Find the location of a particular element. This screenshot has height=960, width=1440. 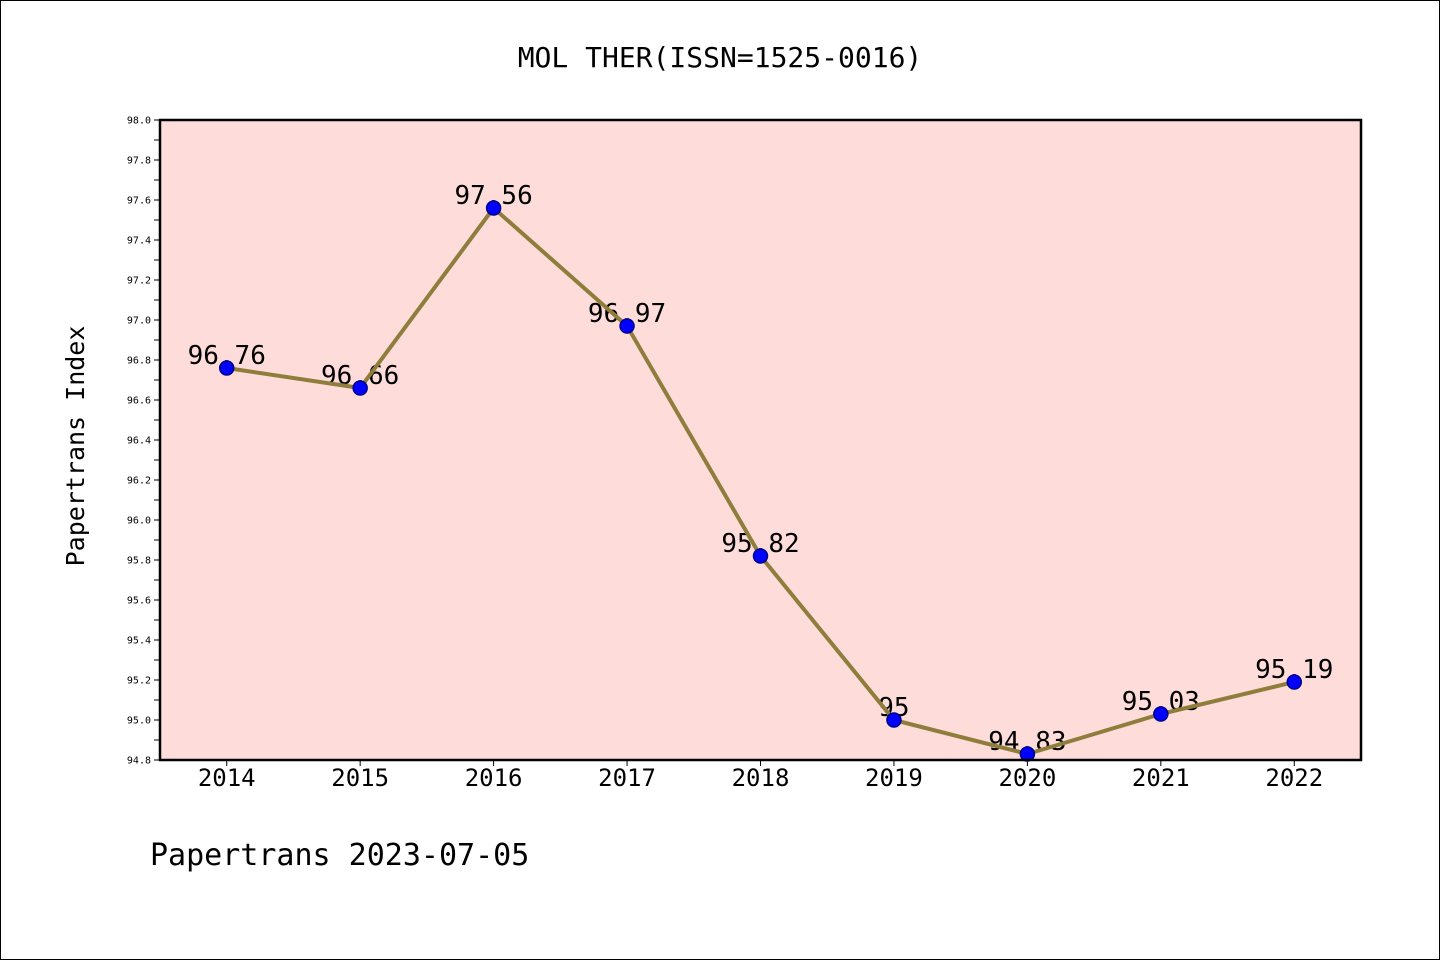

x-tick-label-2017: 2017 is located at coordinates (627, 778).